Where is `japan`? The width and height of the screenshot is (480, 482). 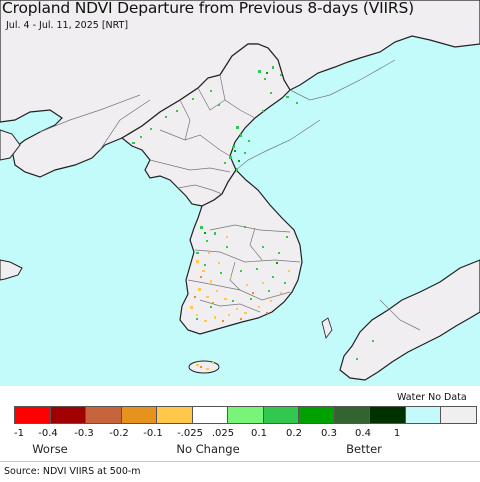 japan is located at coordinates (409, 320).